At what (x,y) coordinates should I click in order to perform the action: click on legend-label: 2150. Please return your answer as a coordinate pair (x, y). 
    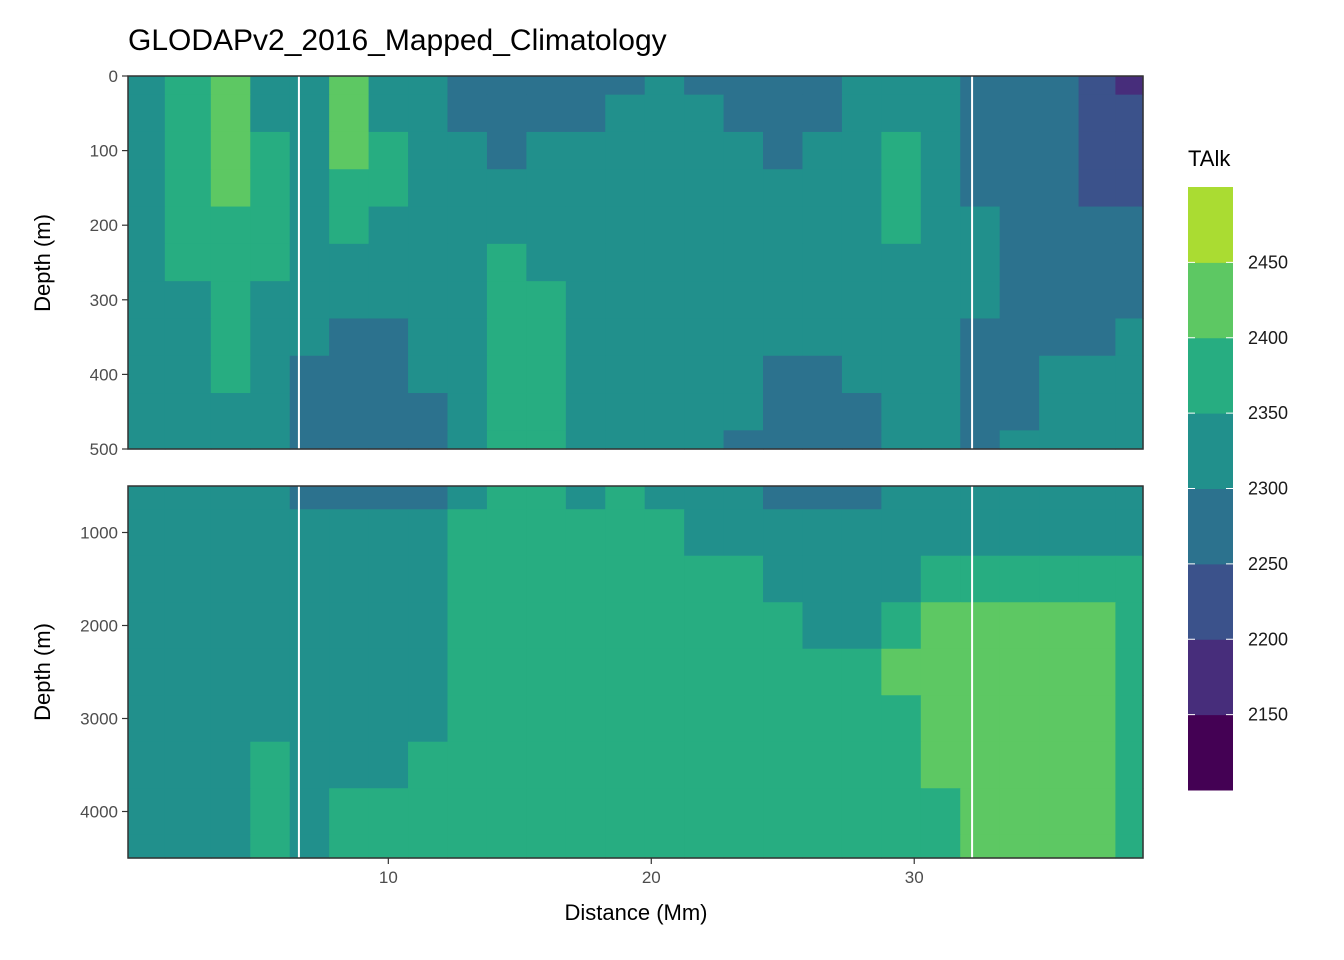
    Looking at the image, I should click on (1268, 715).